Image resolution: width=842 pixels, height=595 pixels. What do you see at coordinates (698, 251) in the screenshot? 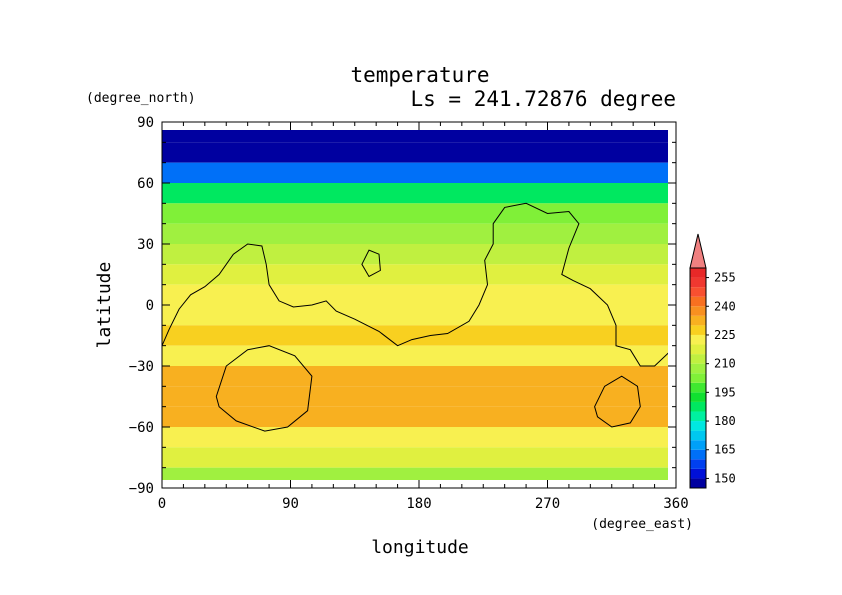
I see `colorbar-overflow-triangle` at bounding box center [698, 251].